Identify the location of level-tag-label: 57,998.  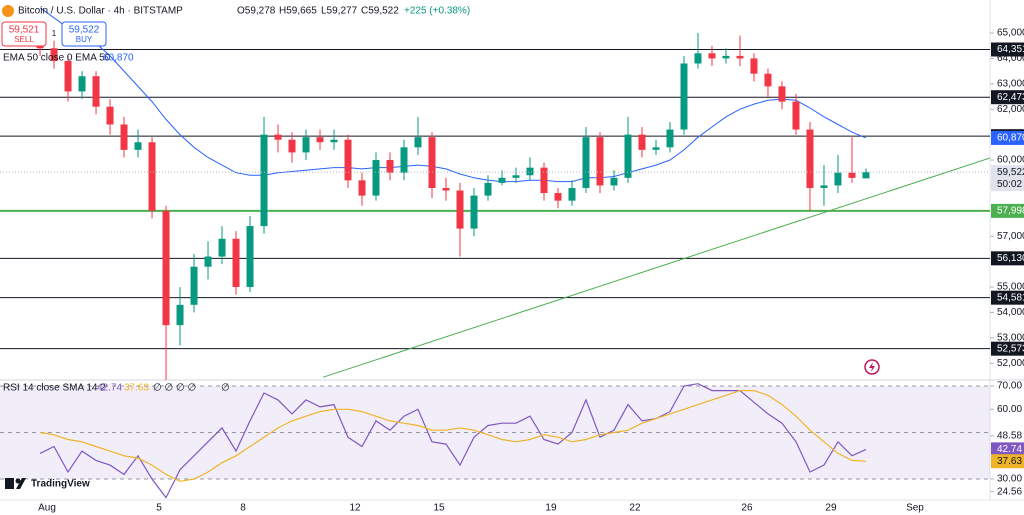
(1010, 211).